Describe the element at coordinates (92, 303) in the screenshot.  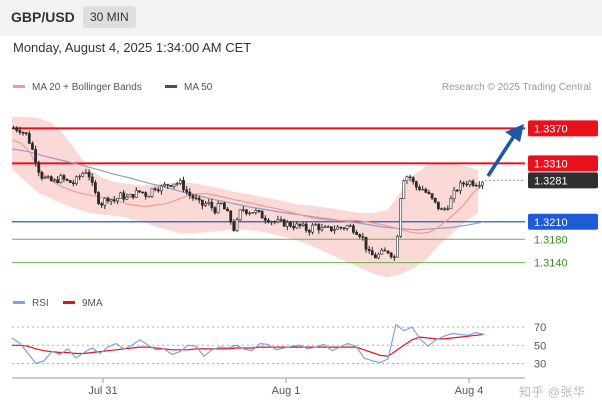
I see `osc-legend-label: 9MA` at that location.